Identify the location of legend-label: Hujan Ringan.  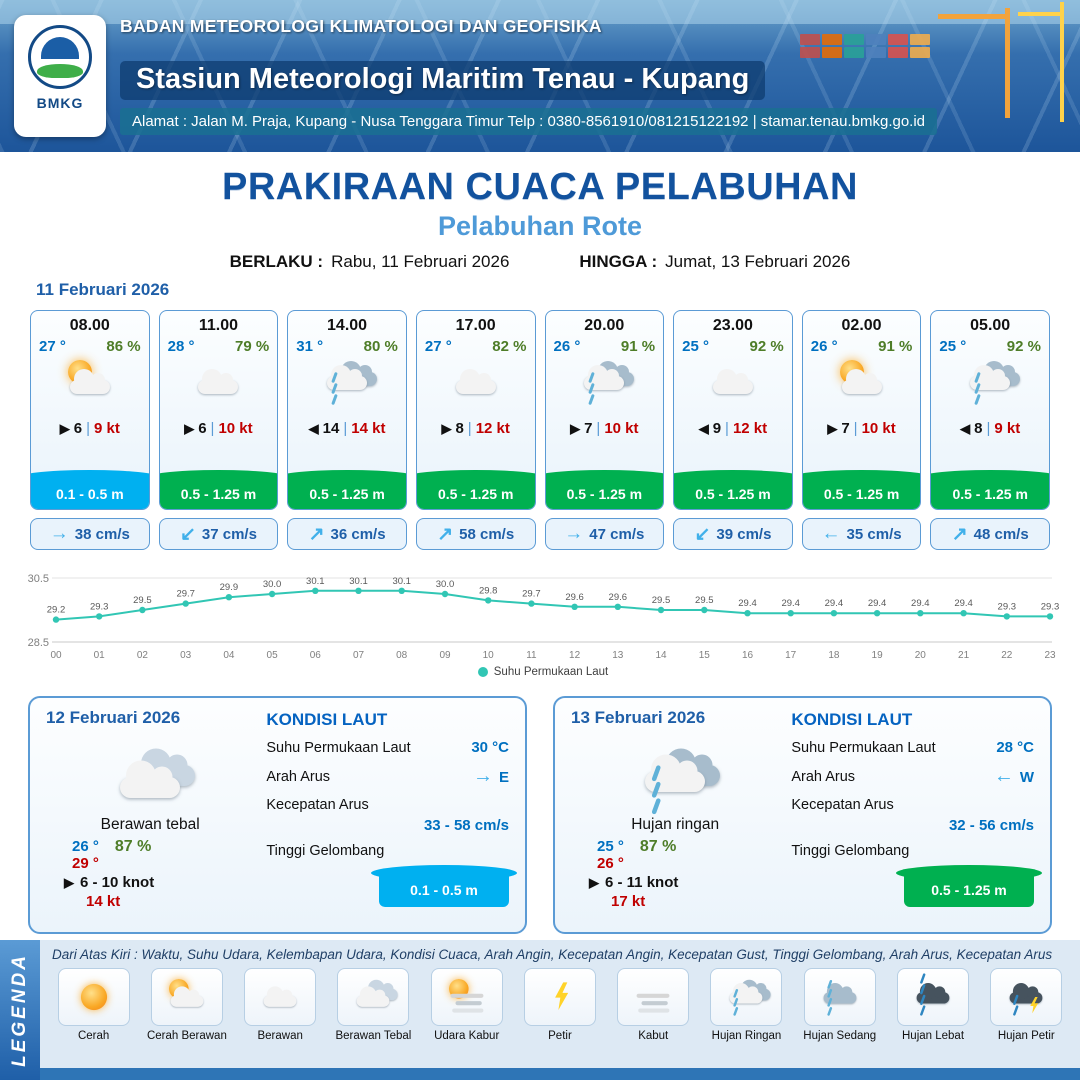
(746, 1036).